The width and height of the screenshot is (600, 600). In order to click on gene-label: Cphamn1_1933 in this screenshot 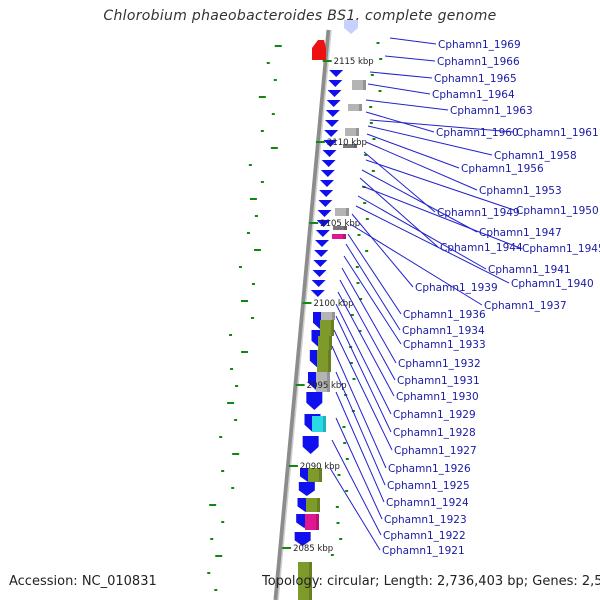, I will do `click(444, 345)`.